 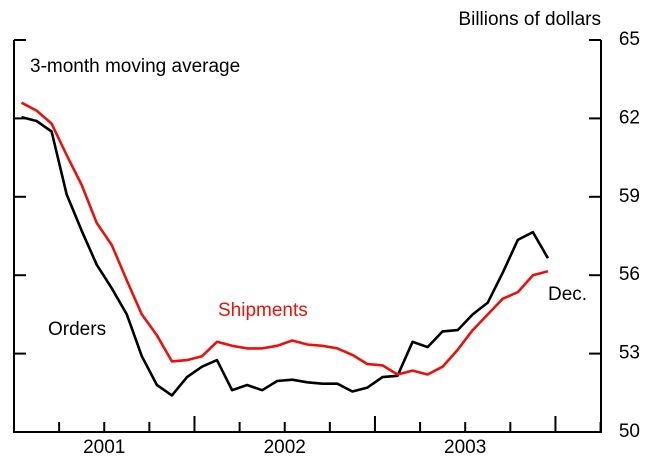 I want to click on x-tick-label: 2003, so click(x=465, y=447).